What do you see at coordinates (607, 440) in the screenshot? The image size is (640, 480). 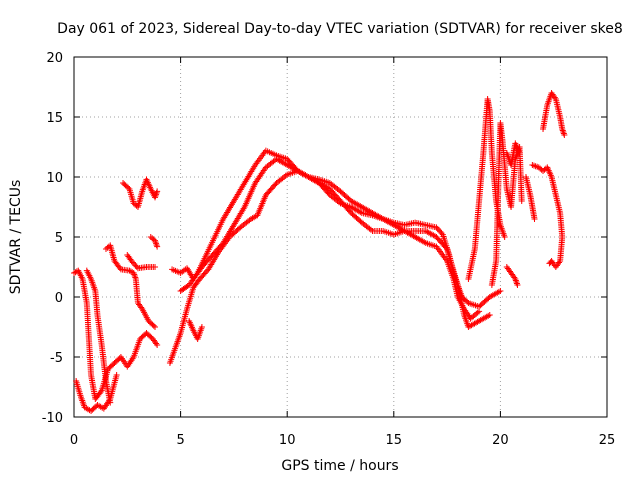 I see `x-tick-label: 25` at bounding box center [607, 440].